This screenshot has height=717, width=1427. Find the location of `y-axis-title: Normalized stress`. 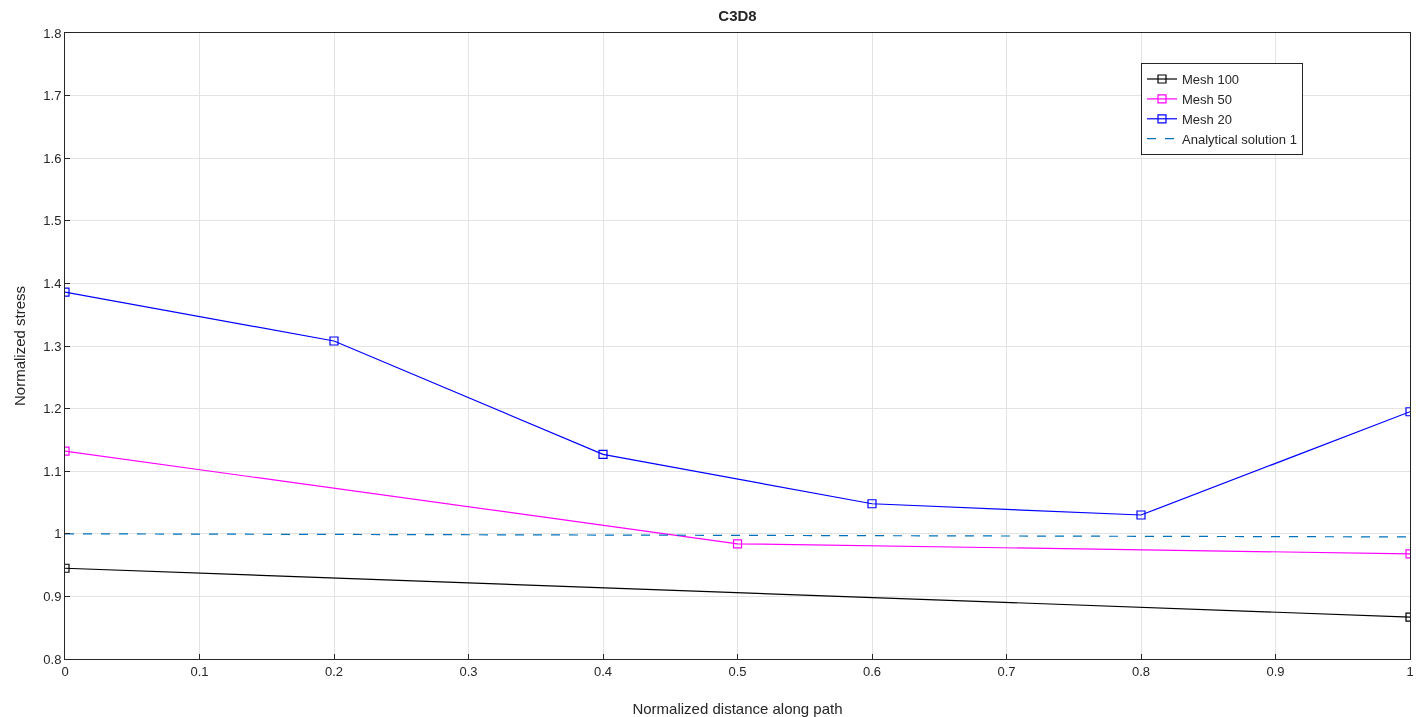

y-axis-title: Normalized stress is located at coordinates (19, 346).